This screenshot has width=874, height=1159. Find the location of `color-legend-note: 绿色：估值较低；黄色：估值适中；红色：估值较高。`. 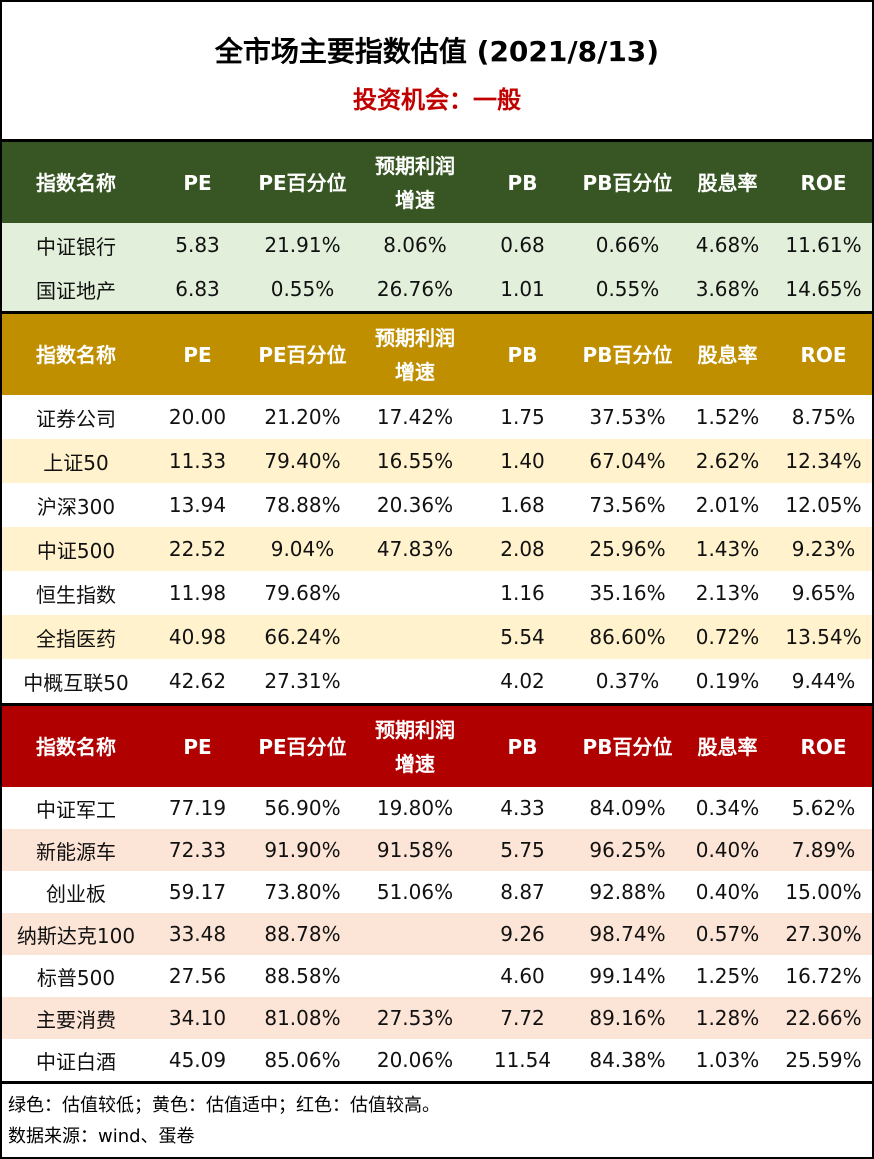

color-legend-note: 绿色：估值较低；黄色：估值适中；红色：估值较高。 is located at coordinates (224, 1105).